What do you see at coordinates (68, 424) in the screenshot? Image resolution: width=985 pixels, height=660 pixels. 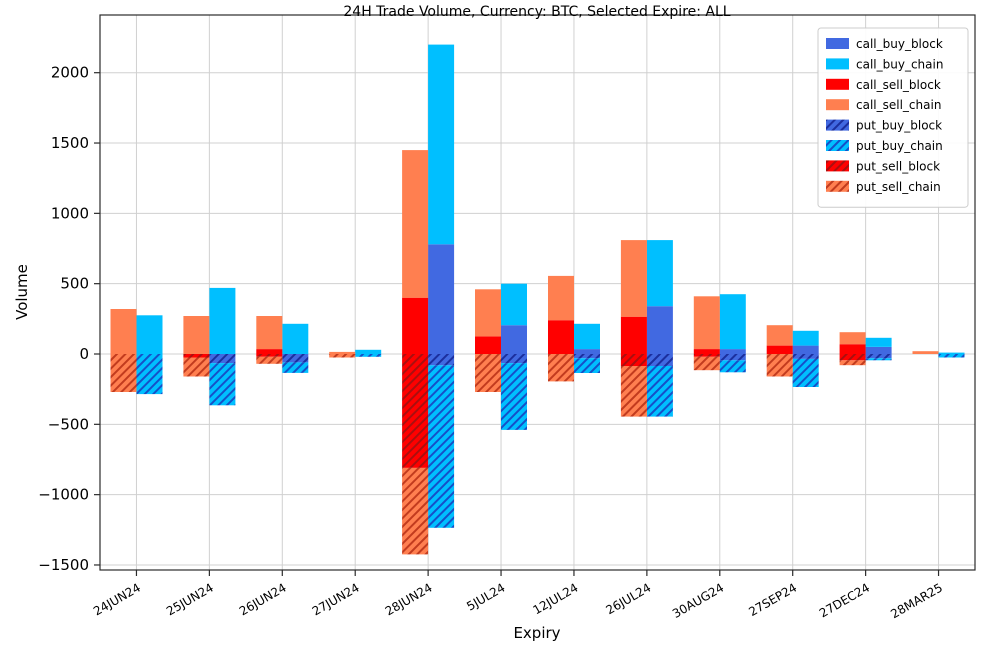 I see `y-tick-label: −500` at bounding box center [68, 424].